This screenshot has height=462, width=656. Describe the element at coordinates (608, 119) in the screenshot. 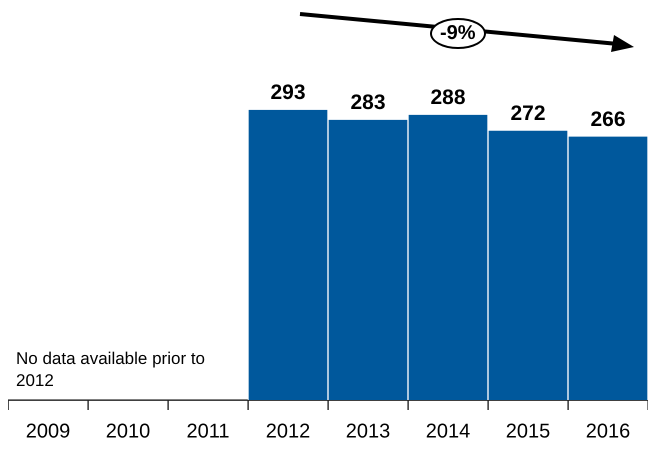

I see `data-label: 266` at that location.